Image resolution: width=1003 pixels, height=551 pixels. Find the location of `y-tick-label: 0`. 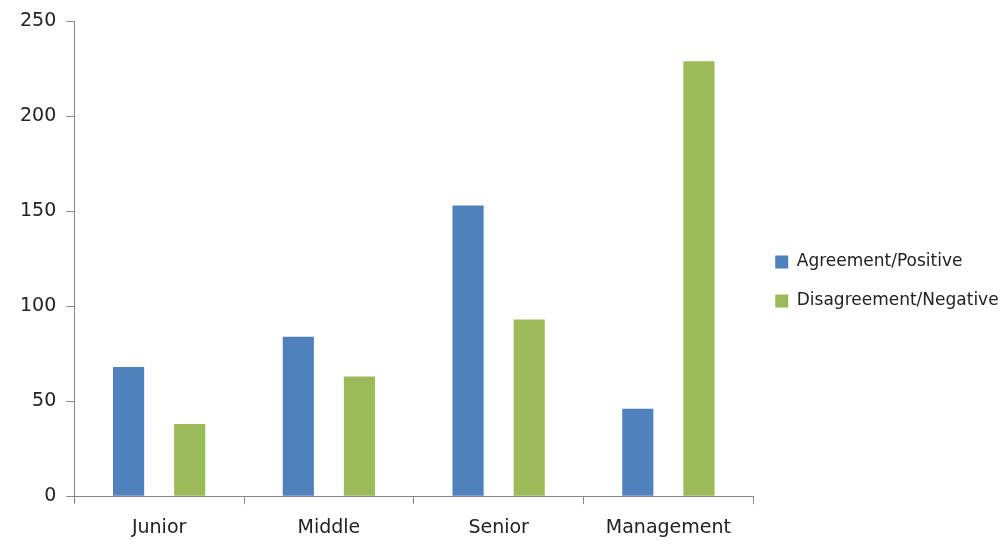

y-tick-label: 0 is located at coordinates (50, 494).